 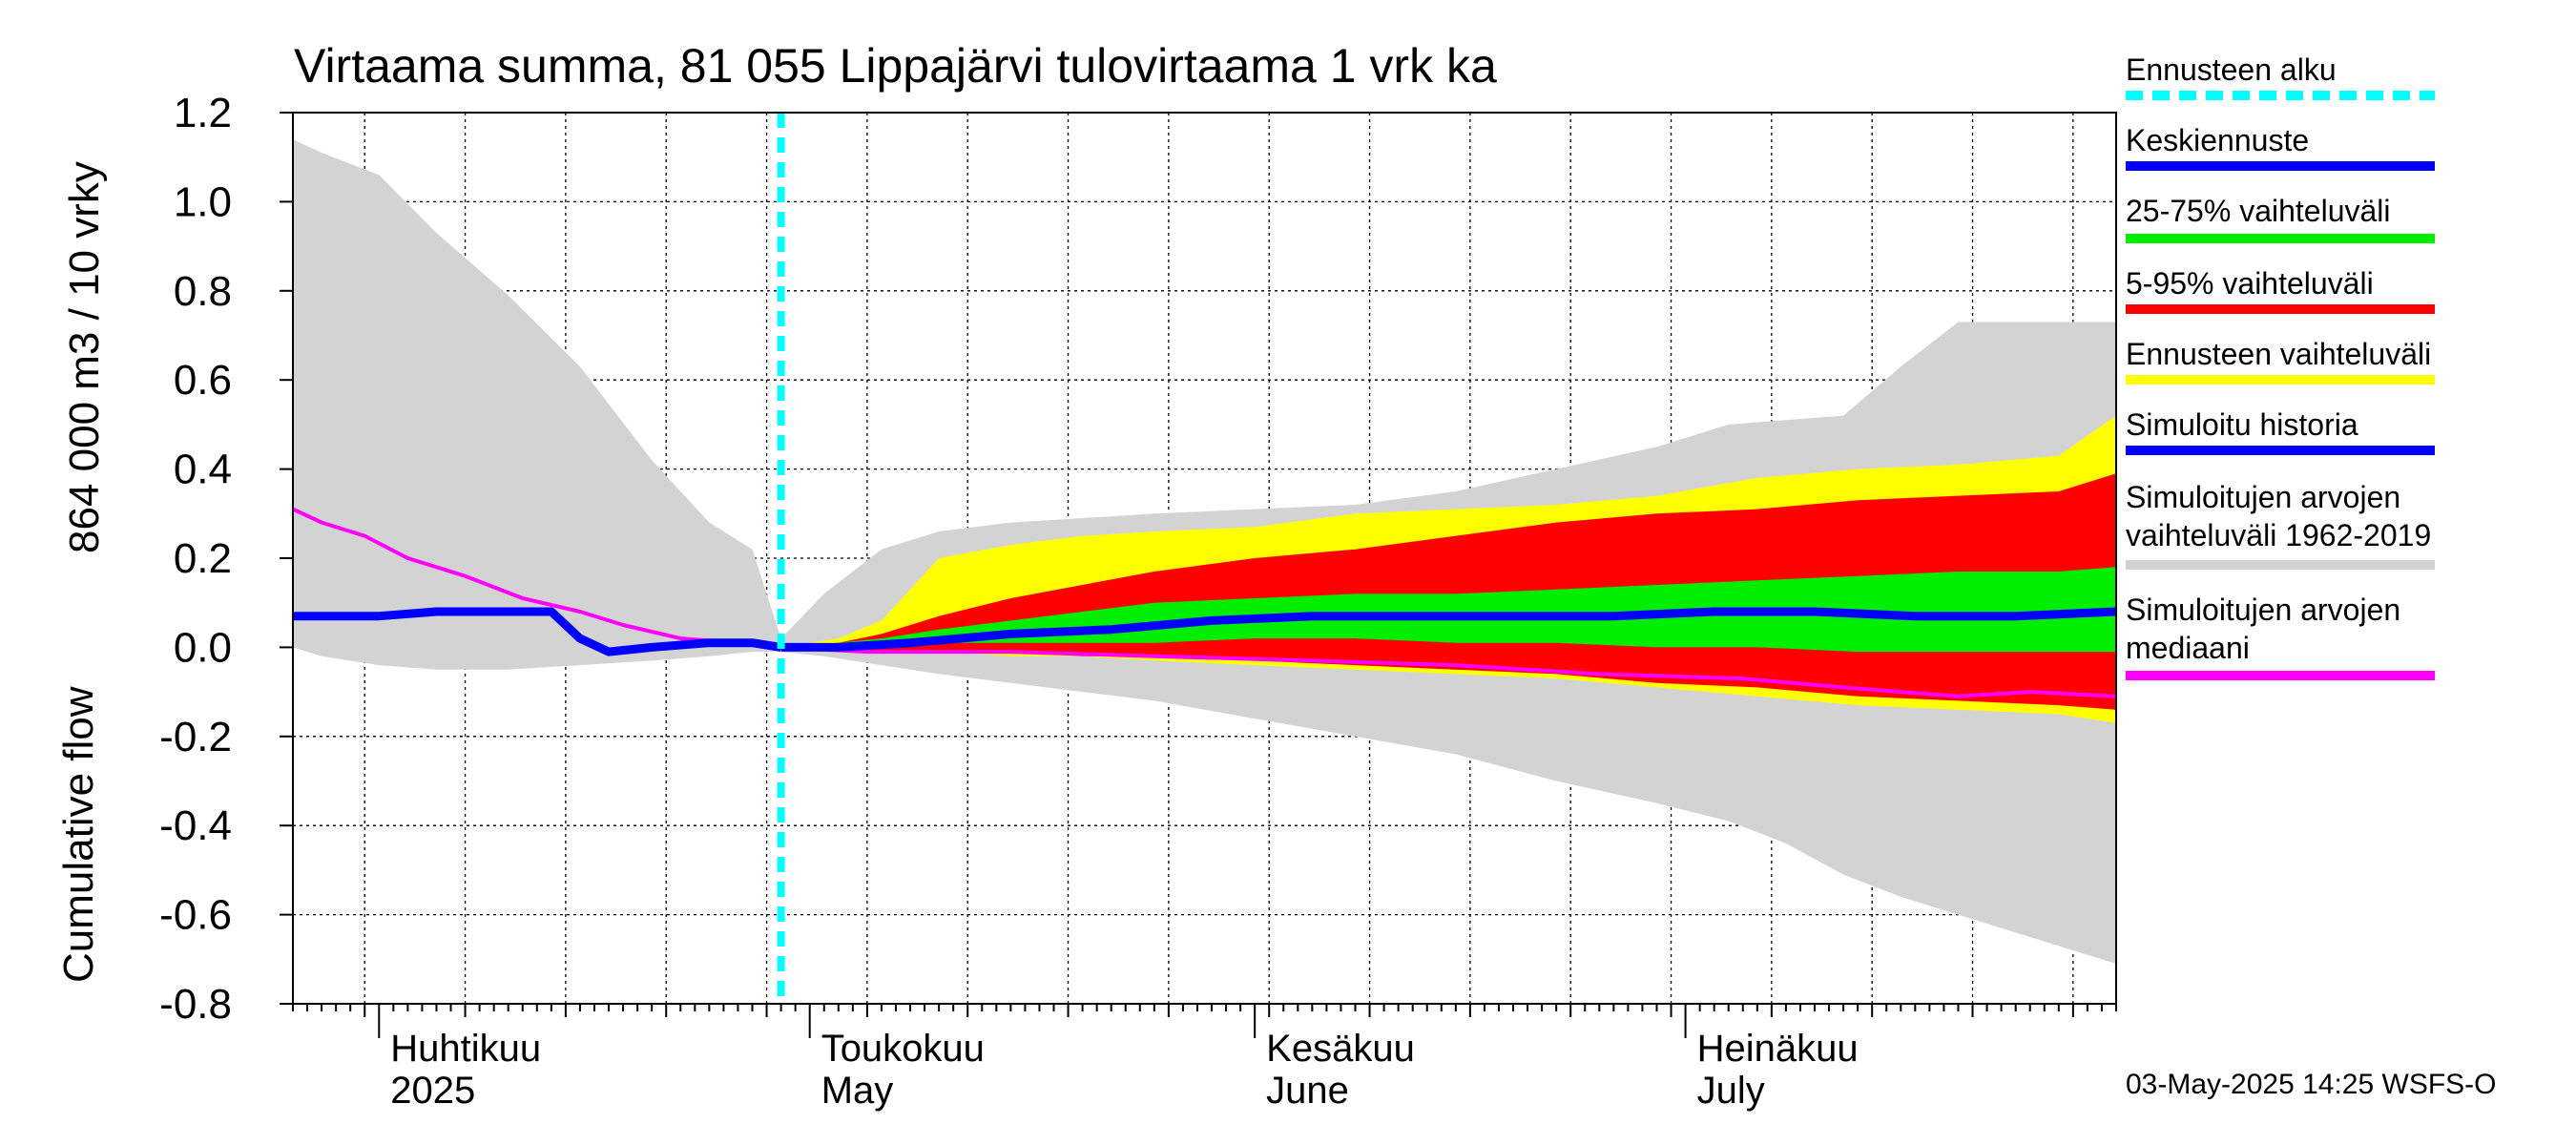 I want to click on legend-label: Ennusteen alku, so click(x=2231, y=69).